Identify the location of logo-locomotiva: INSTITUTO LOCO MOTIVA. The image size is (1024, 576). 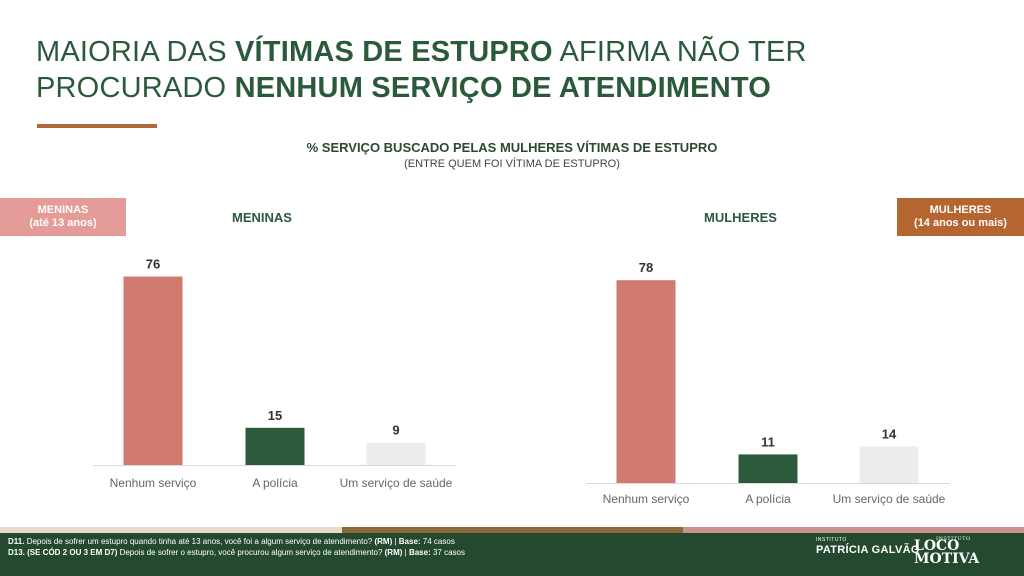
(946, 551).